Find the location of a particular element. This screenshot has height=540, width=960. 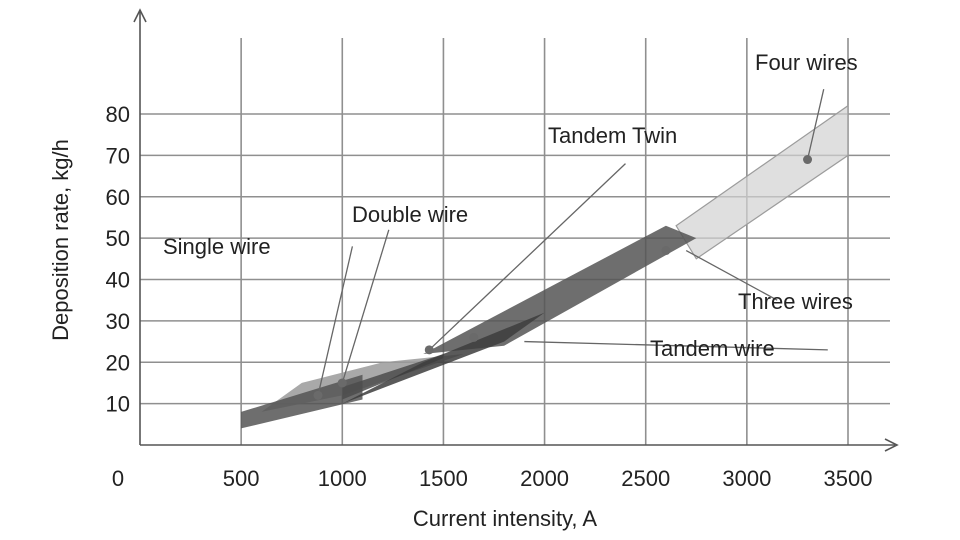

marker-four-wires is located at coordinates (808, 160).